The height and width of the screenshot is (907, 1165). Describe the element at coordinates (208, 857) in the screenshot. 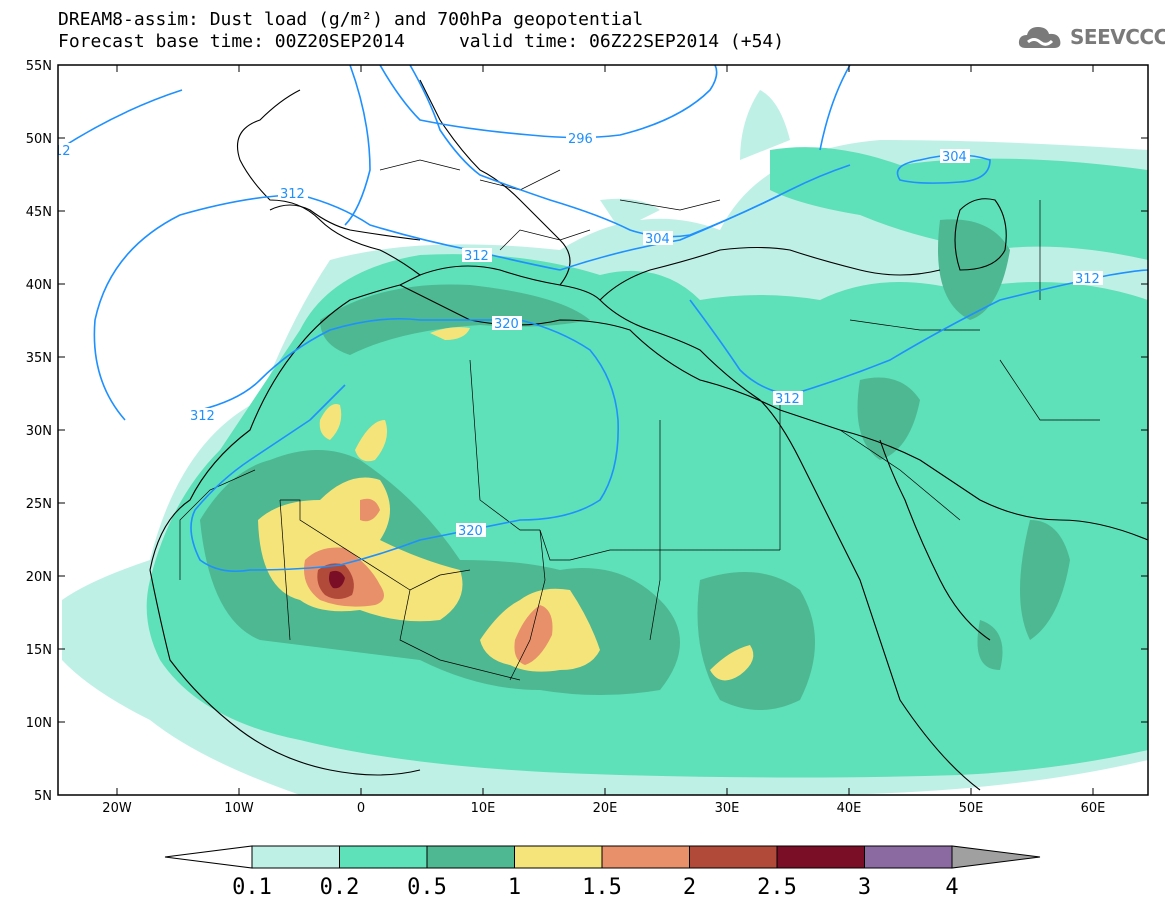

I see `colorbar-under-triangle` at that location.